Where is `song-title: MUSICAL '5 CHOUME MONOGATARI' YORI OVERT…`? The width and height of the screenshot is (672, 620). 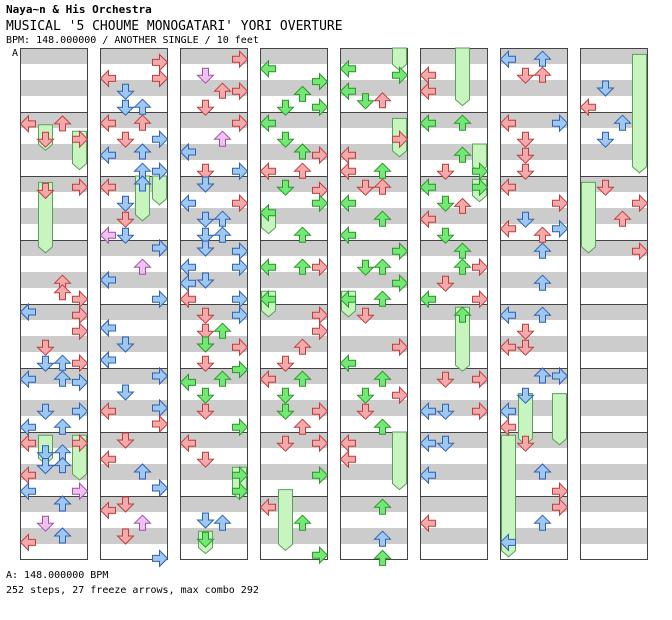
song-title: MUSICAL '5 CHOUME MONOGATARI' YORI OVERT… is located at coordinates (174, 26).